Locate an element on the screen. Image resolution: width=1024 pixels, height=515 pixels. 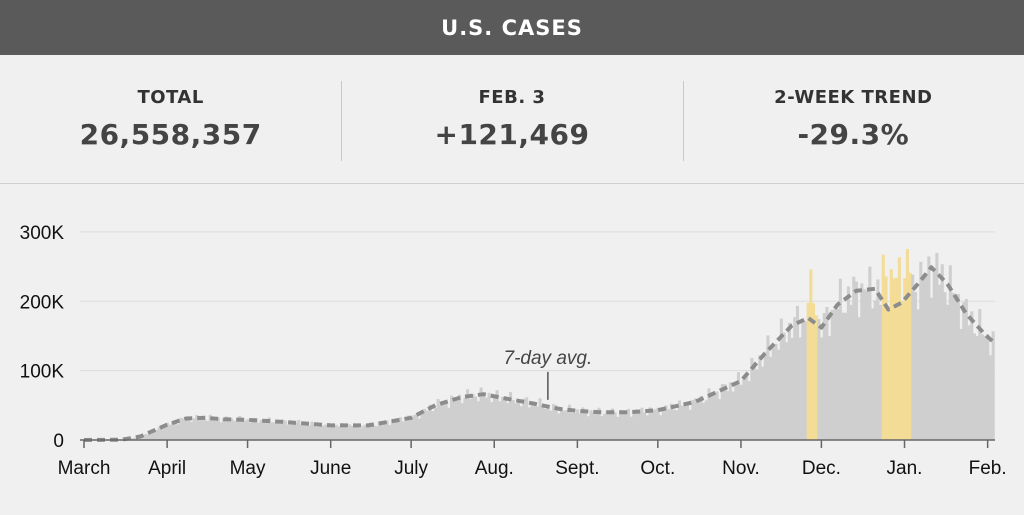
header-title: U.S. CASES is located at coordinates (512, 27).